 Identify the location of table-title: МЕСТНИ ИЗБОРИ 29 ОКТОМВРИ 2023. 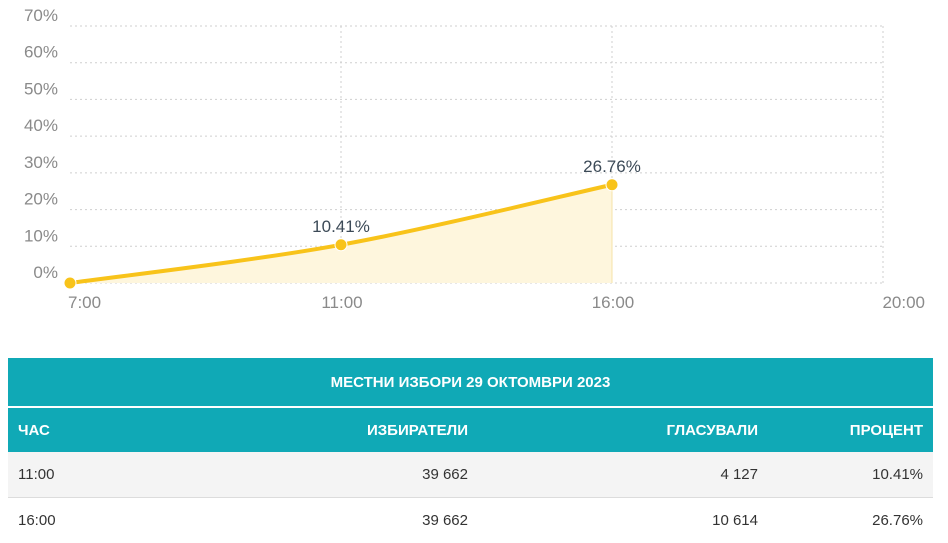
(470, 382).